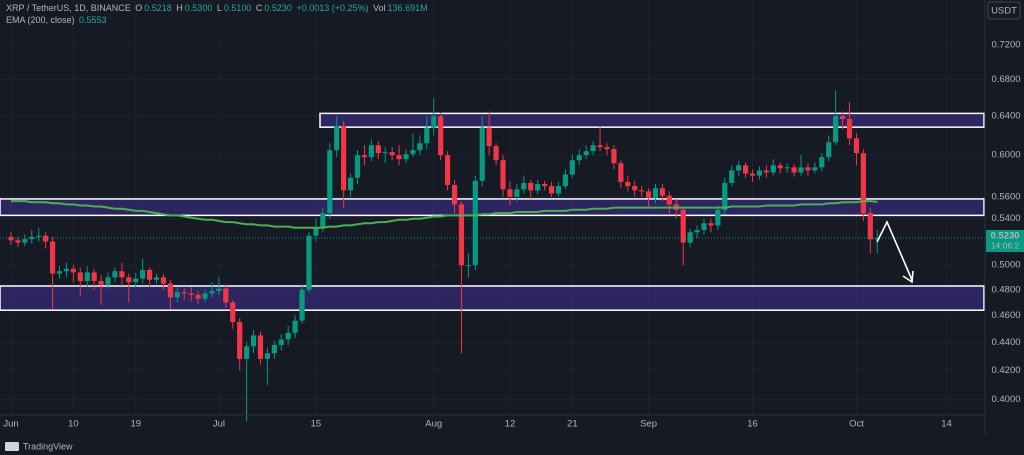 Image resolution: width=1024 pixels, height=455 pixels. Describe the element at coordinates (379, 8) in the screenshot. I see `volume-label: Vol` at that location.